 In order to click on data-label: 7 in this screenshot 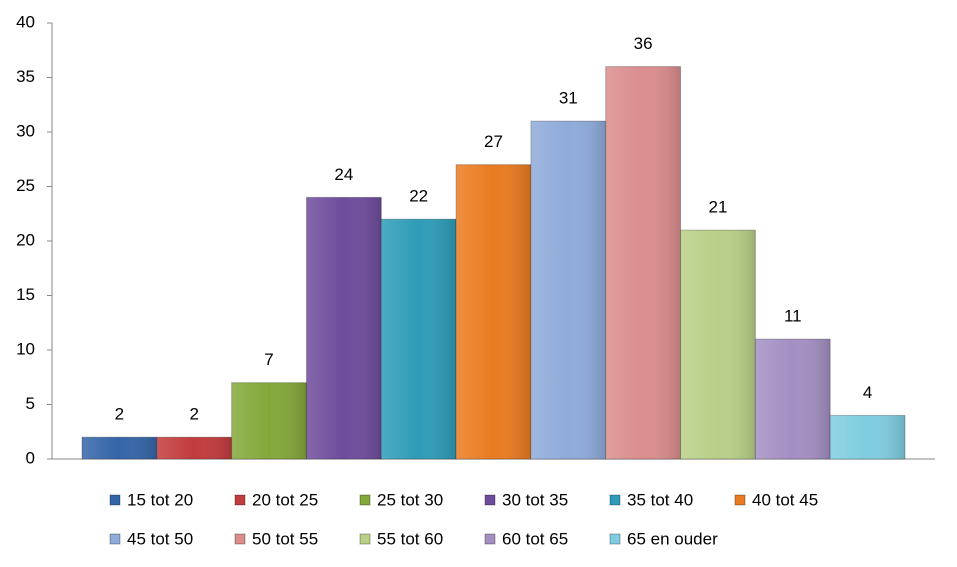, I will do `click(268, 359)`.